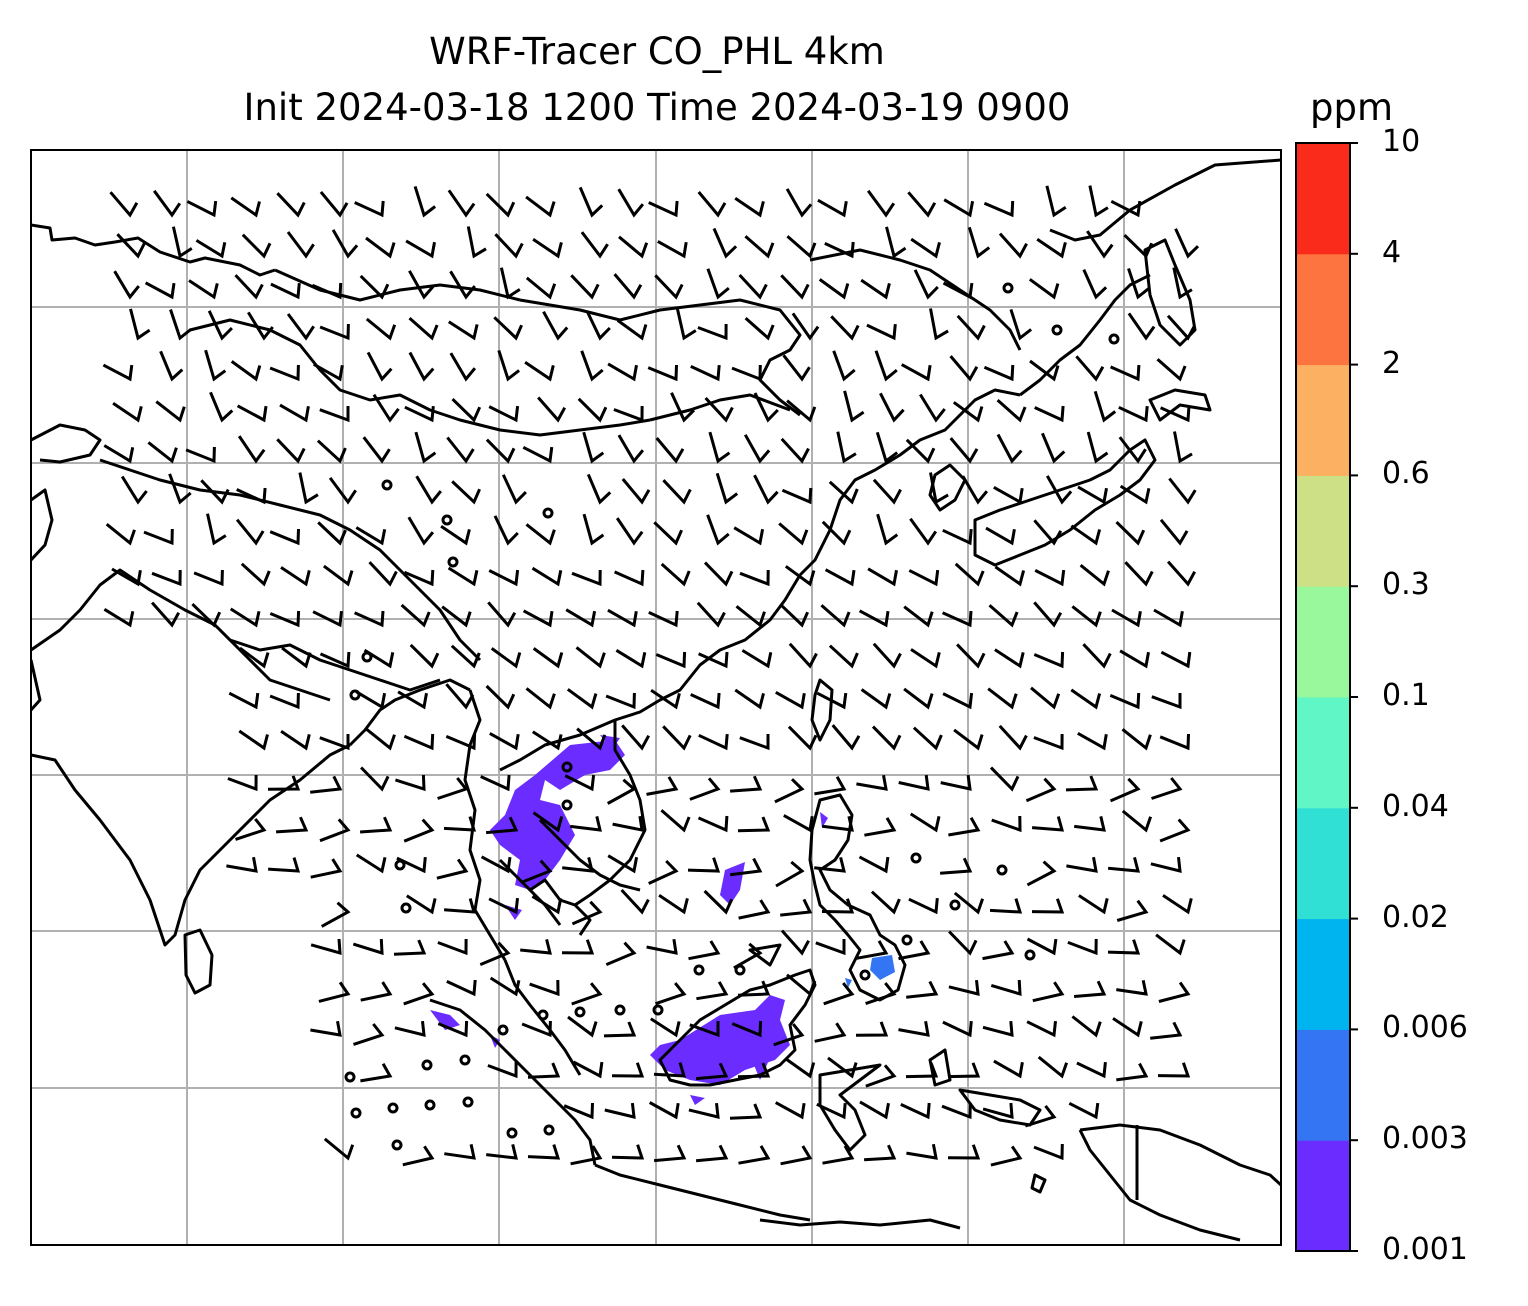 The height and width of the screenshot is (1306, 1528). What do you see at coordinates (1415, 917) in the screenshot?
I see `colorbar-tick-label: 0.02` at bounding box center [1415, 917].